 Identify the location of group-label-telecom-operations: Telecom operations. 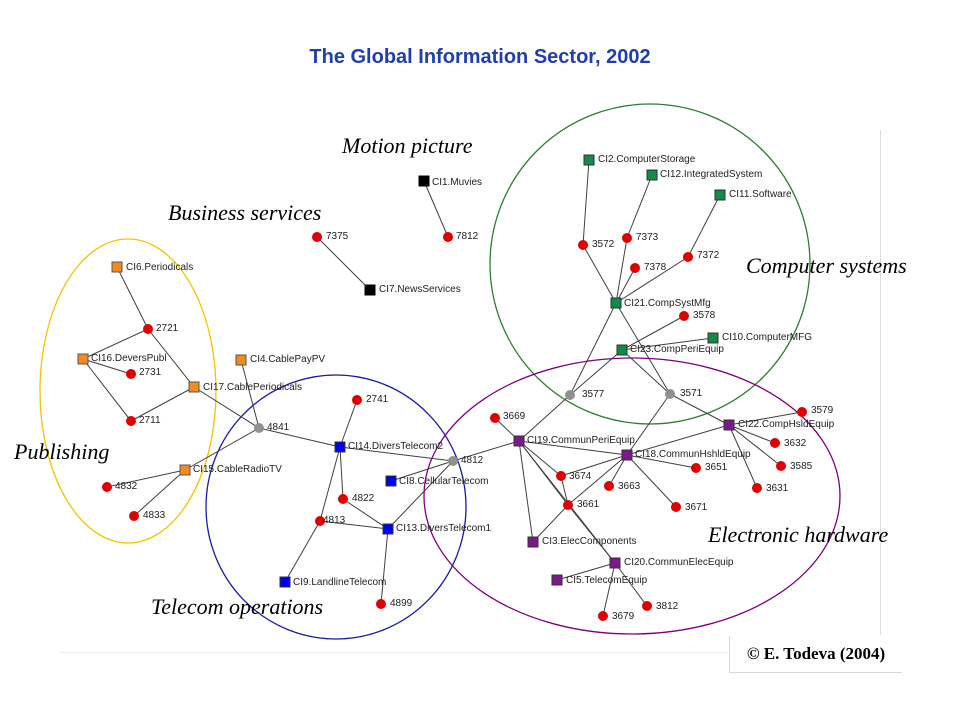
(237, 606).